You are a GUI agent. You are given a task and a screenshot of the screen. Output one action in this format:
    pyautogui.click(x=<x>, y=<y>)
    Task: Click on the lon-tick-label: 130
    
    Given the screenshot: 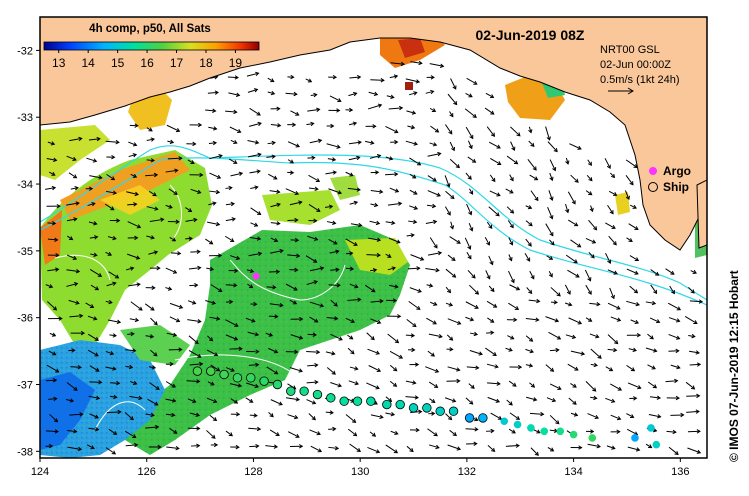 What is the action you would take?
    pyautogui.click(x=360, y=472)
    